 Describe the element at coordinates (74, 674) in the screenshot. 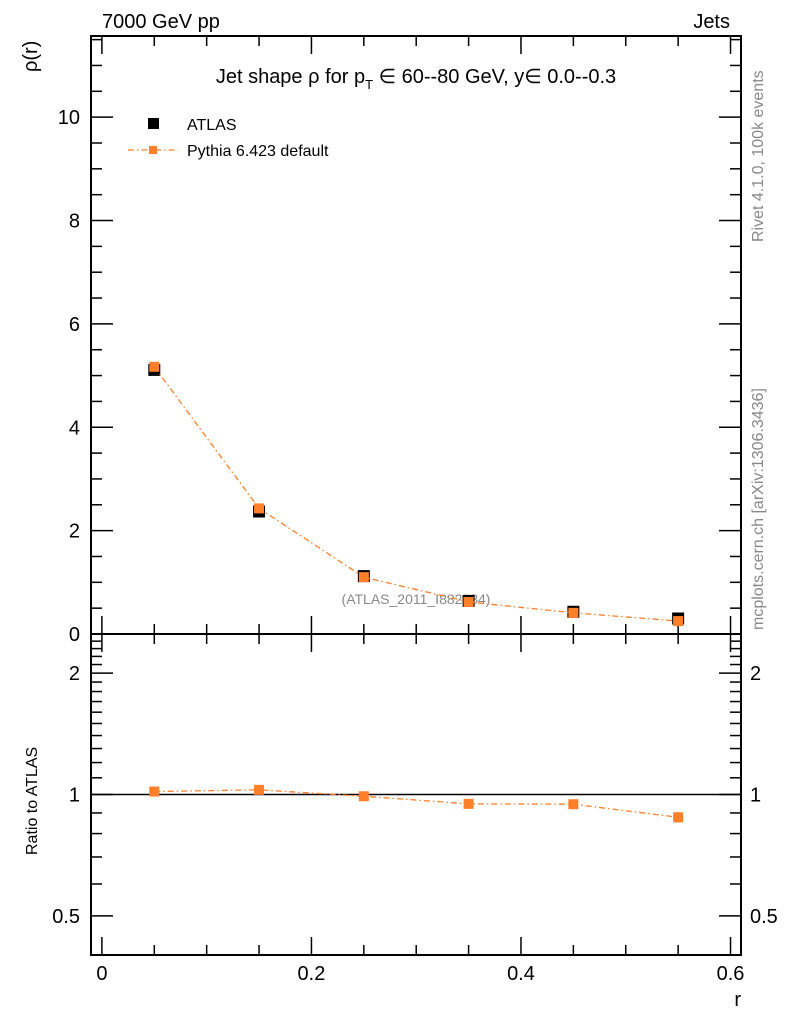

I see `ratio-y-tick-label: 2` at that location.